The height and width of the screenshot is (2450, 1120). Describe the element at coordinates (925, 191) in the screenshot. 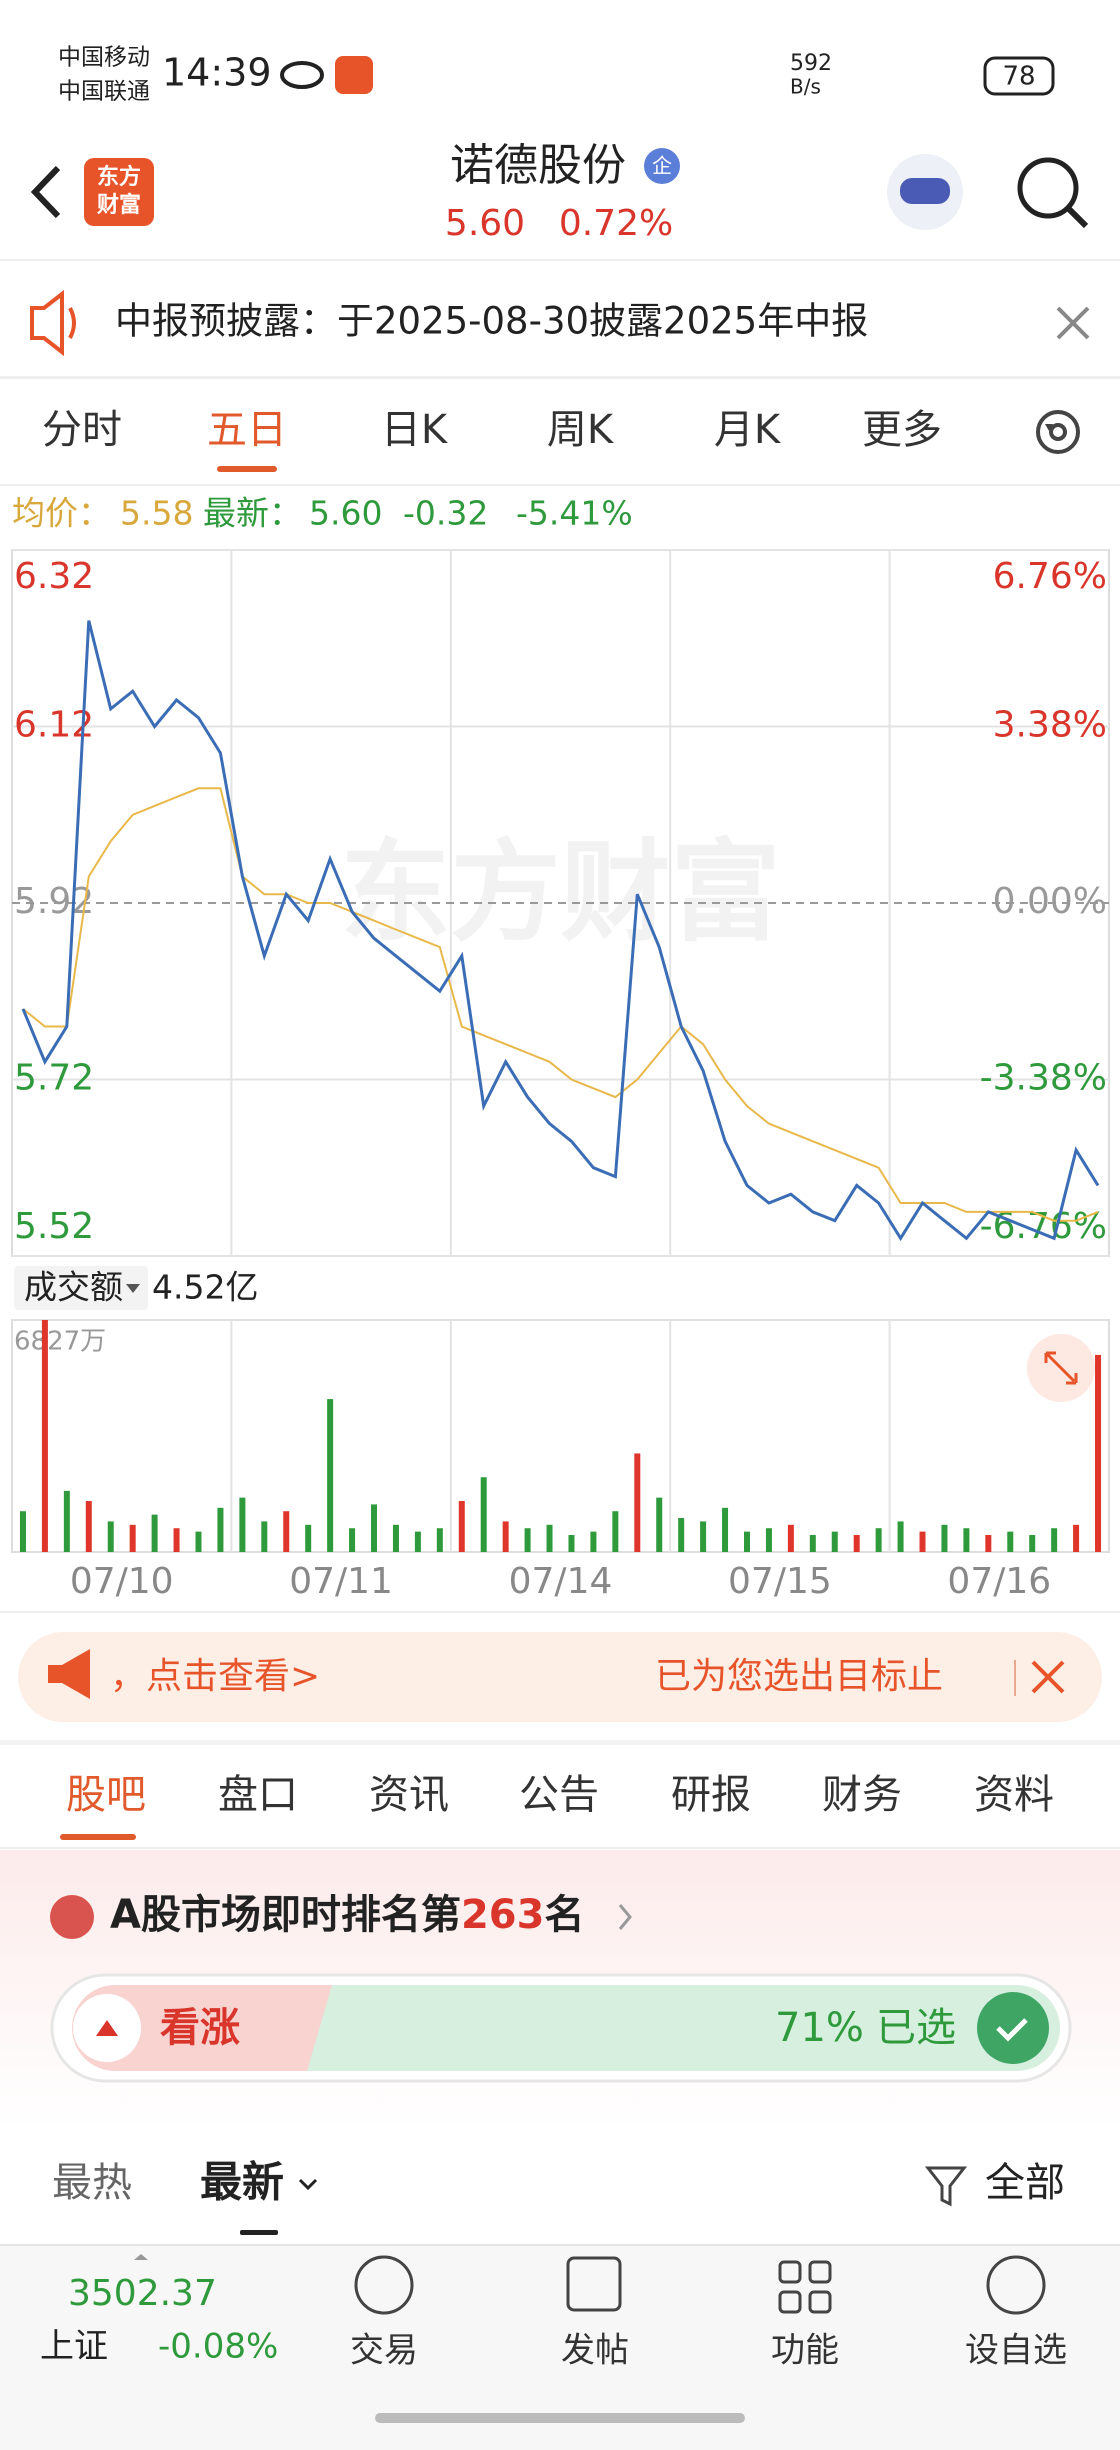

I see `assistant-face` at that location.